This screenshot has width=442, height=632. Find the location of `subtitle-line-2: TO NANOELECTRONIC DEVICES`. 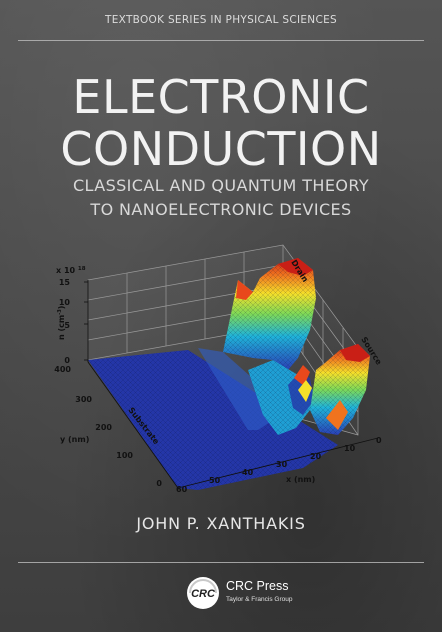

subtitle-line-2: TO NANOELECTRONIC DEVICES is located at coordinates (221, 209).